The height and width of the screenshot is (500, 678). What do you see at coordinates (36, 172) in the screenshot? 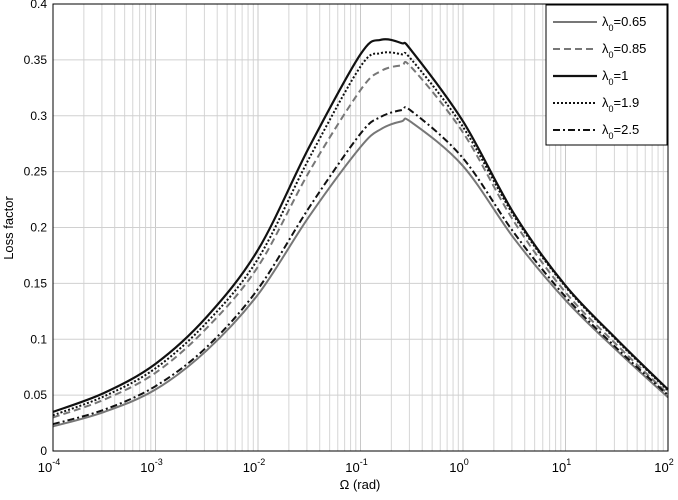
I see `y-tick-label: 0.25` at bounding box center [36, 172].